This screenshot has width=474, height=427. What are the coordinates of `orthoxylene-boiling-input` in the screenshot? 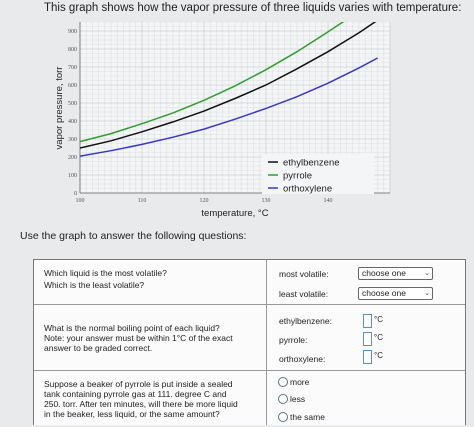 It's located at (367, 357).